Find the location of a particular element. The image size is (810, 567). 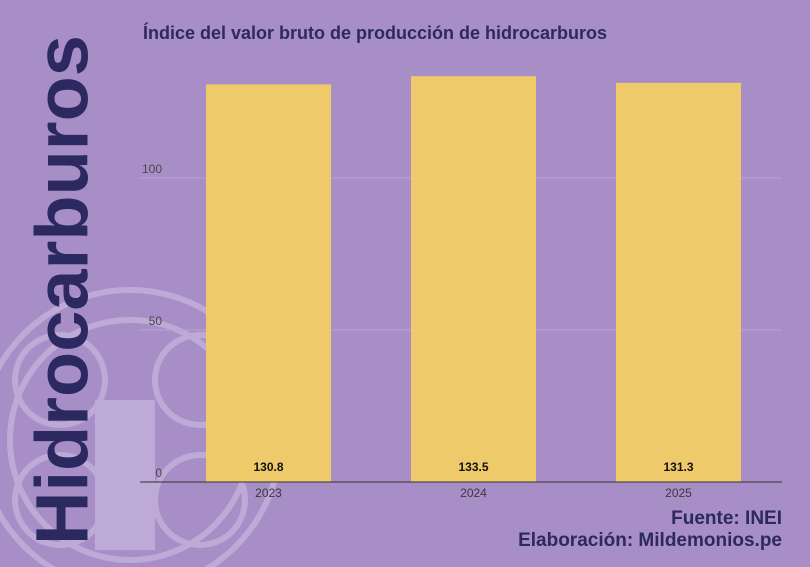

data-label: 131.3 is located at coordinates (678, 467).